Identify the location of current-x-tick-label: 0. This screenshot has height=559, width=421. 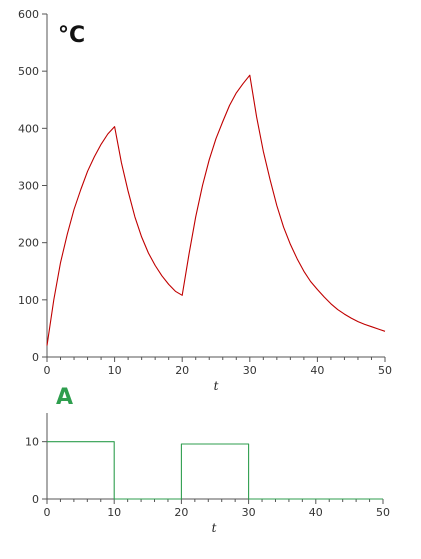
(47, 512).